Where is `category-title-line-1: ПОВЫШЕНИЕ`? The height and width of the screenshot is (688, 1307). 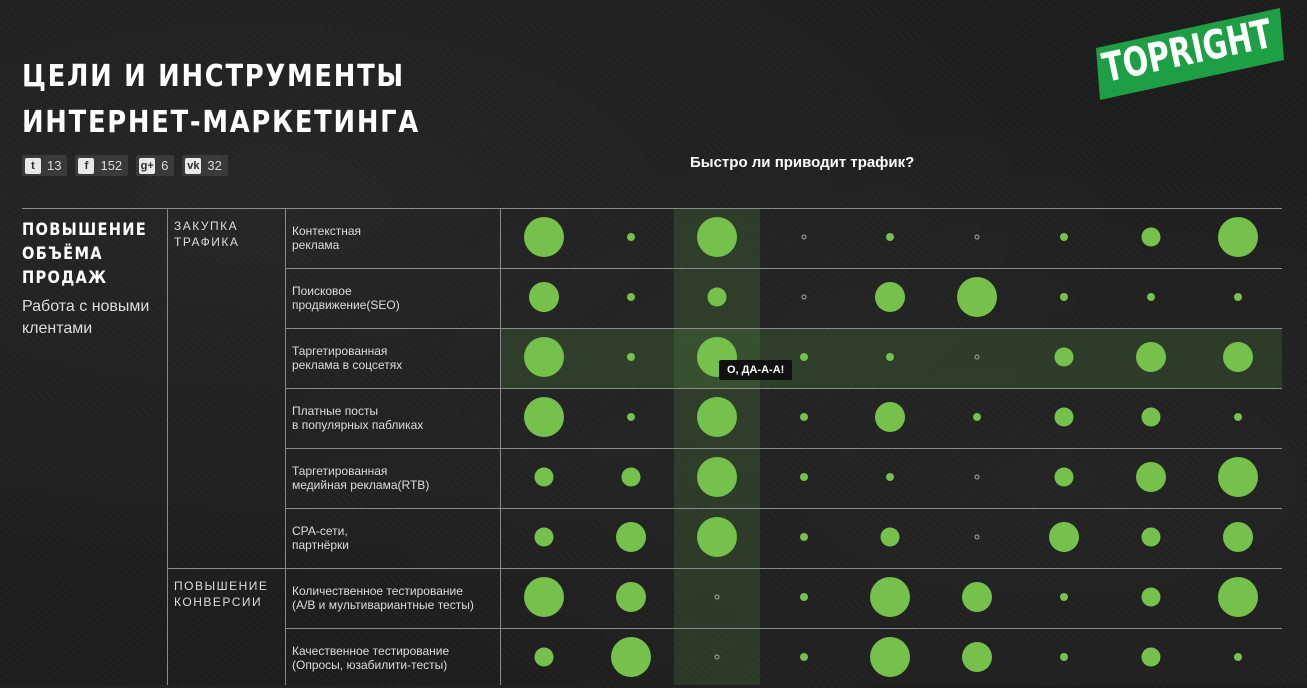
category-title-line-1: ПОВЫШЕНИЕ is located at coordinates (85, 230).